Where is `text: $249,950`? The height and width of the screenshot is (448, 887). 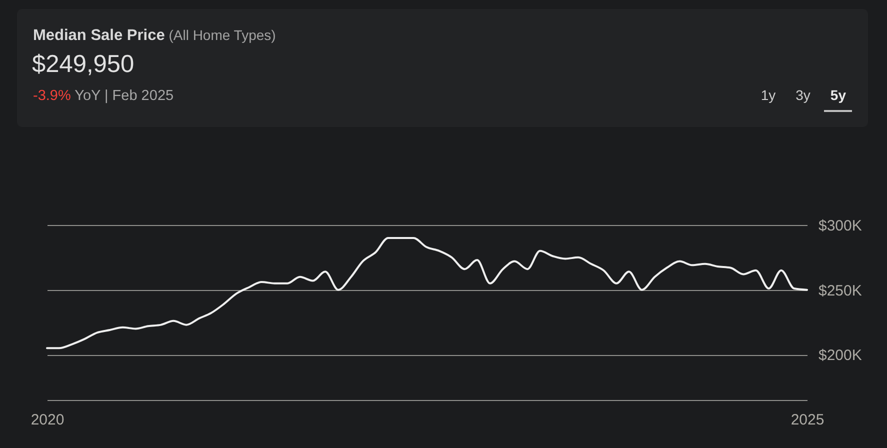 text: $249,950 is located at coordinates (83, 65).